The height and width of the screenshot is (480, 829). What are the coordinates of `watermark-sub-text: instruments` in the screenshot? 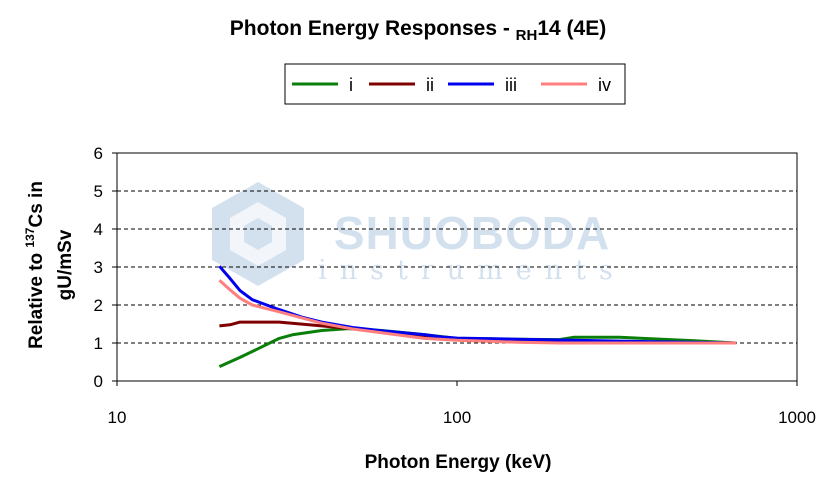 It's located at (472, 270).